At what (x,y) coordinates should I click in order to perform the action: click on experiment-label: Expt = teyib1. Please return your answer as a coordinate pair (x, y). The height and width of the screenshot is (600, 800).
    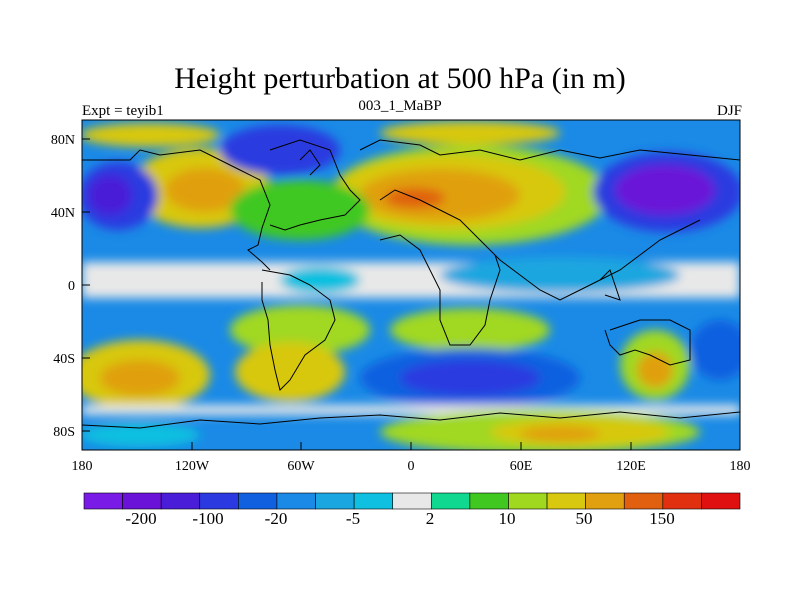
    Looking at the image, I should click on (123, 111).